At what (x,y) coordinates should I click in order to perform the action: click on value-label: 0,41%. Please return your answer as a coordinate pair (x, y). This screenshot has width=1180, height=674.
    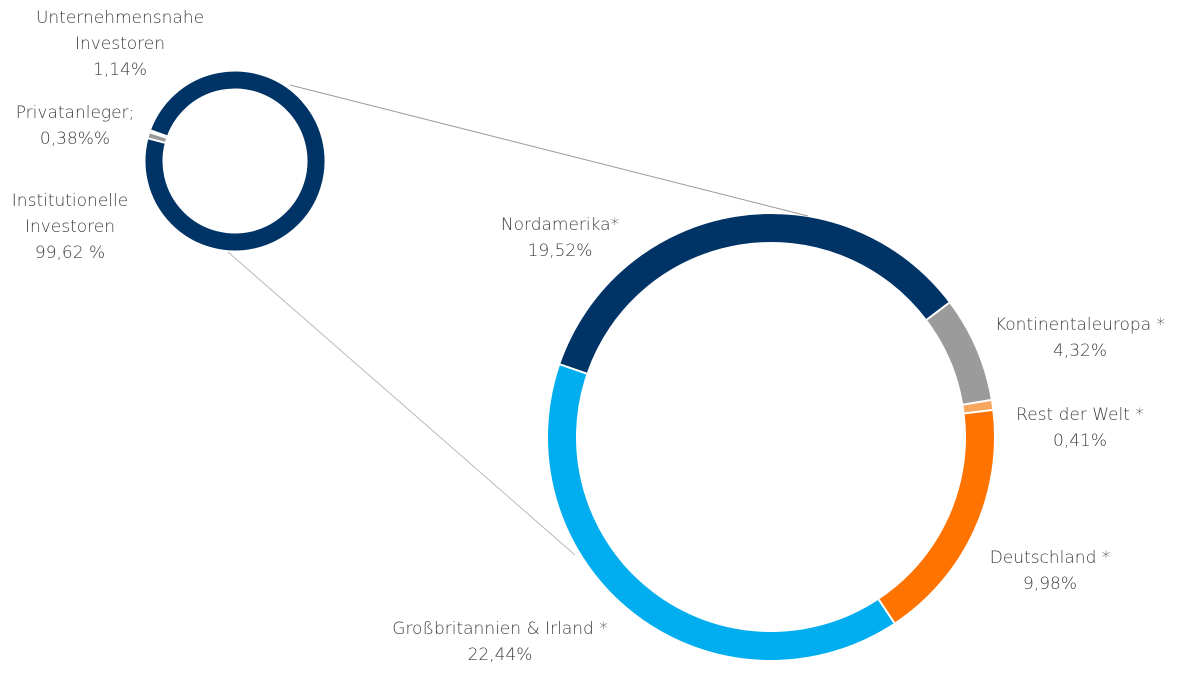
    Looking at the image, I should click on (1079, 441).